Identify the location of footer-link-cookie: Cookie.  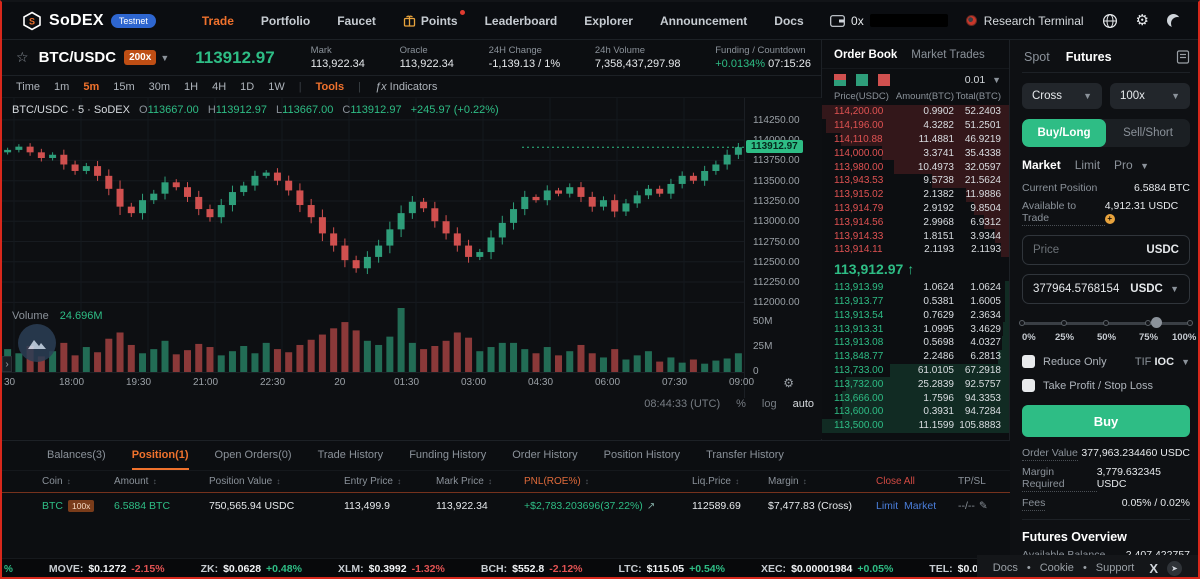
(1056, 568).